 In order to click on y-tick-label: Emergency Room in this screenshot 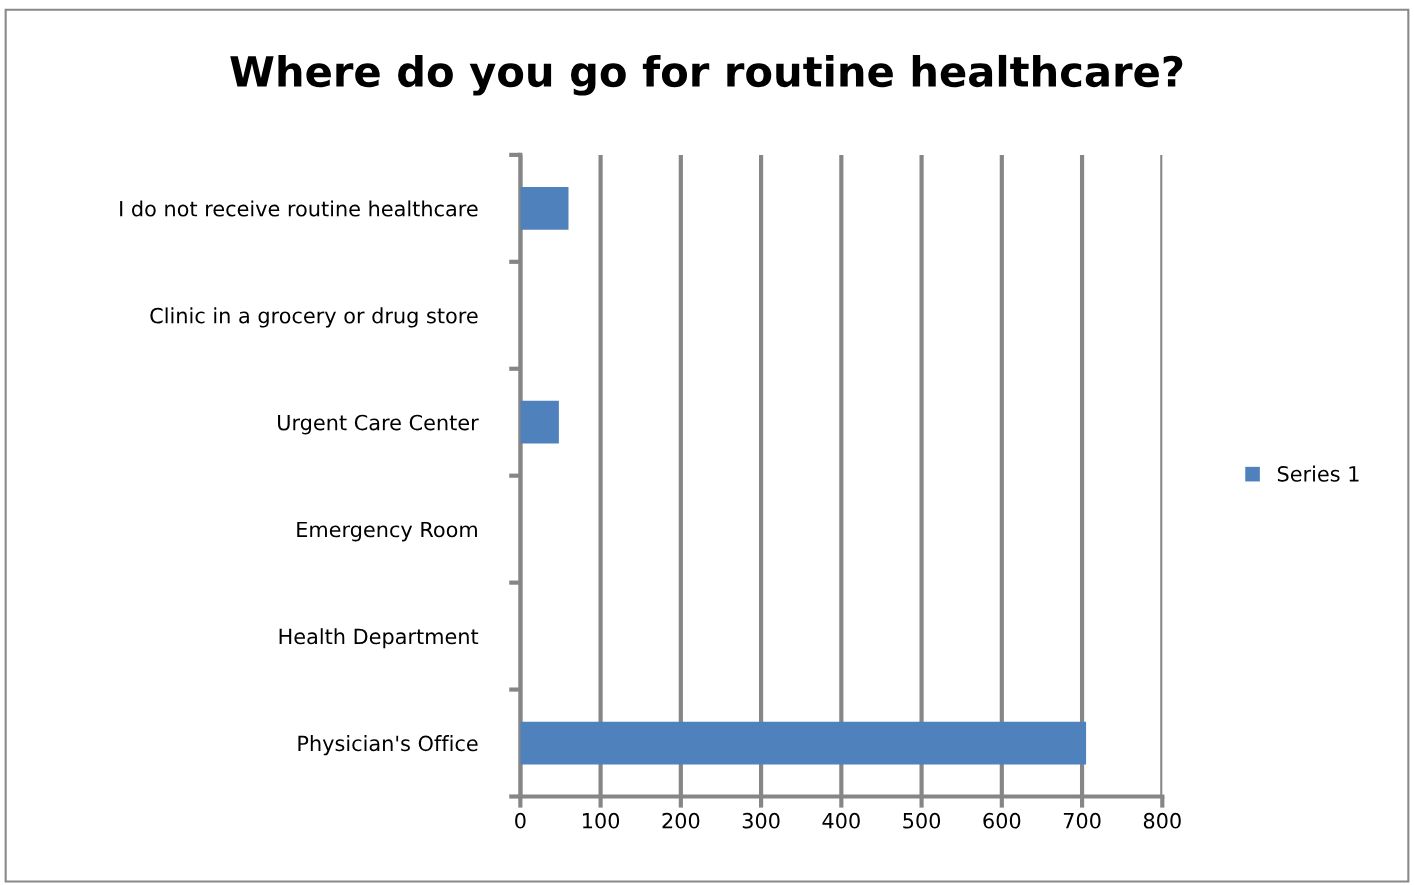, I will do `click(387, 531)`.